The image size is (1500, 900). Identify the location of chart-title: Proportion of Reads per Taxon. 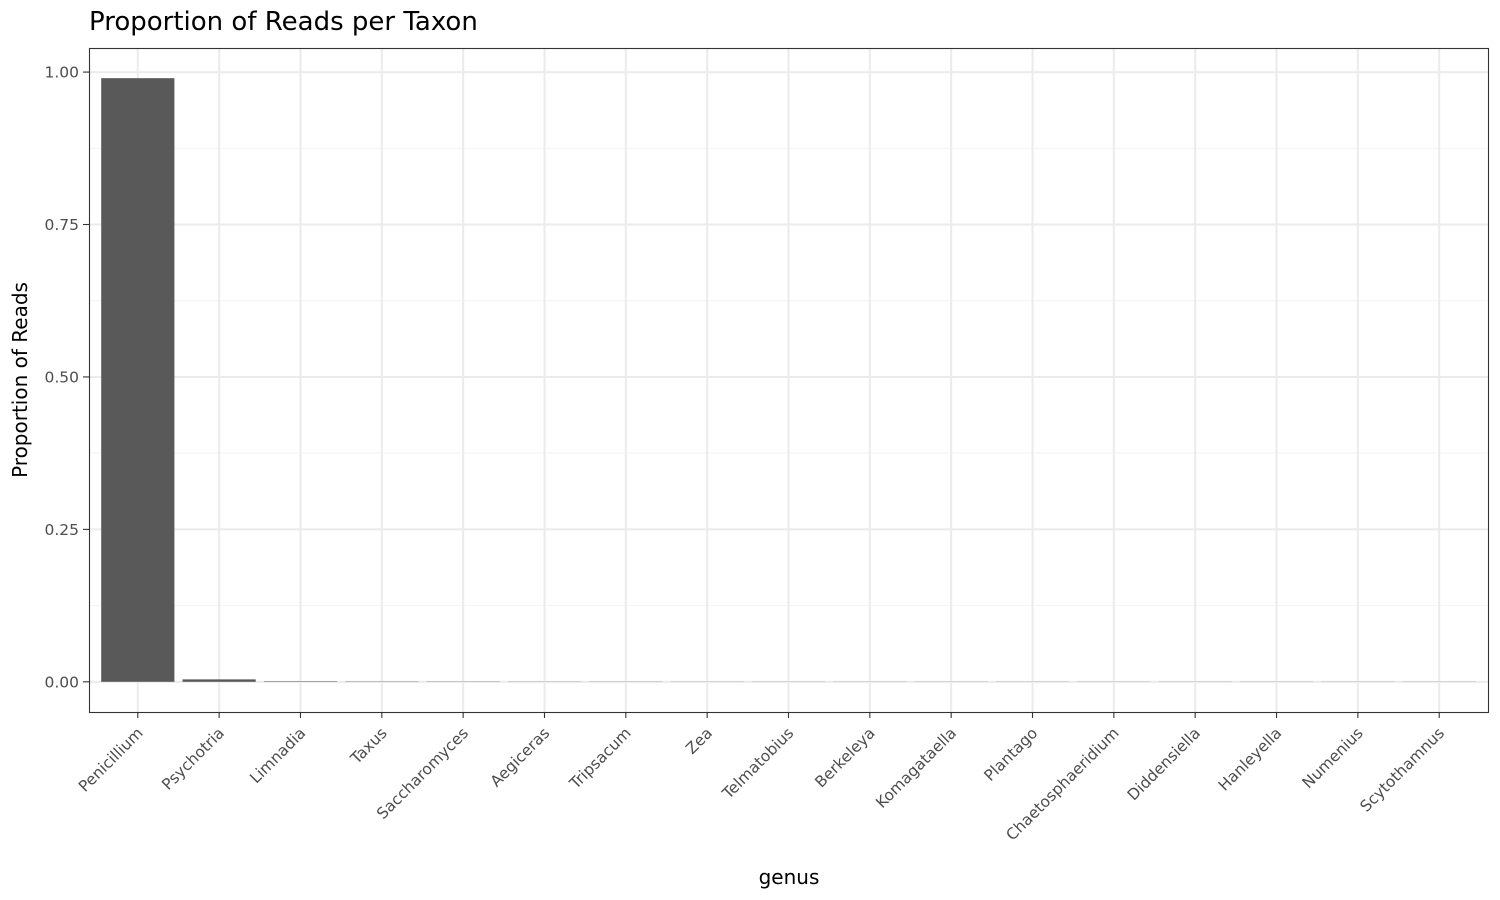
(283, 22).